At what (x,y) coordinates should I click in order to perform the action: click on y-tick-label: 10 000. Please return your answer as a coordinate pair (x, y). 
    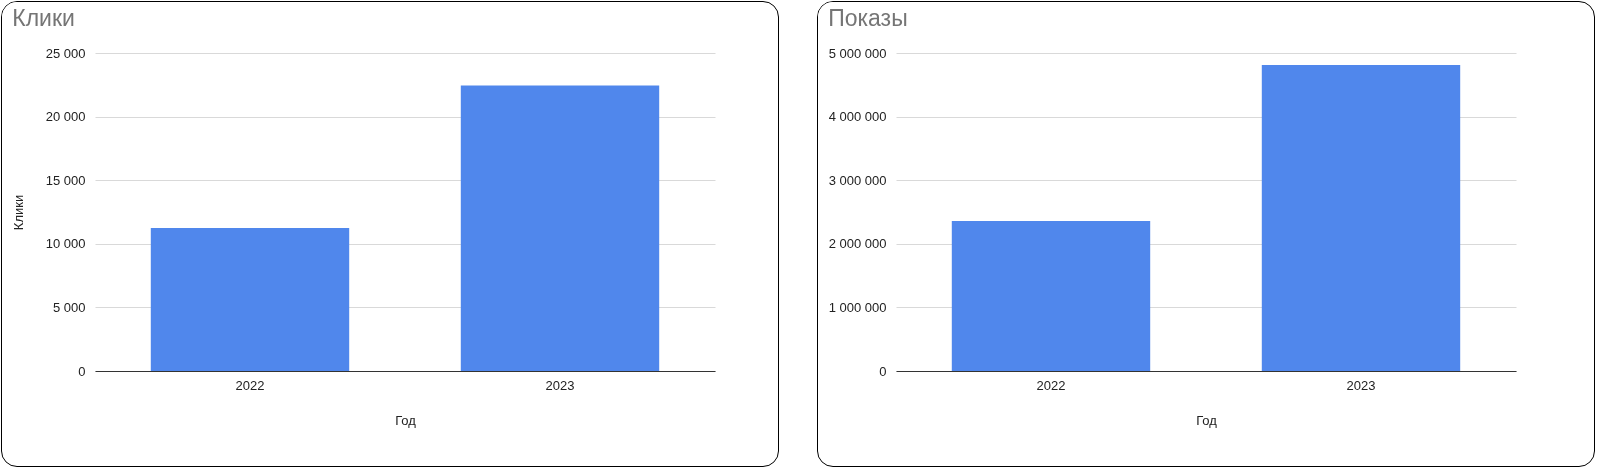
    Looking at the image, I should click on (65, 244).